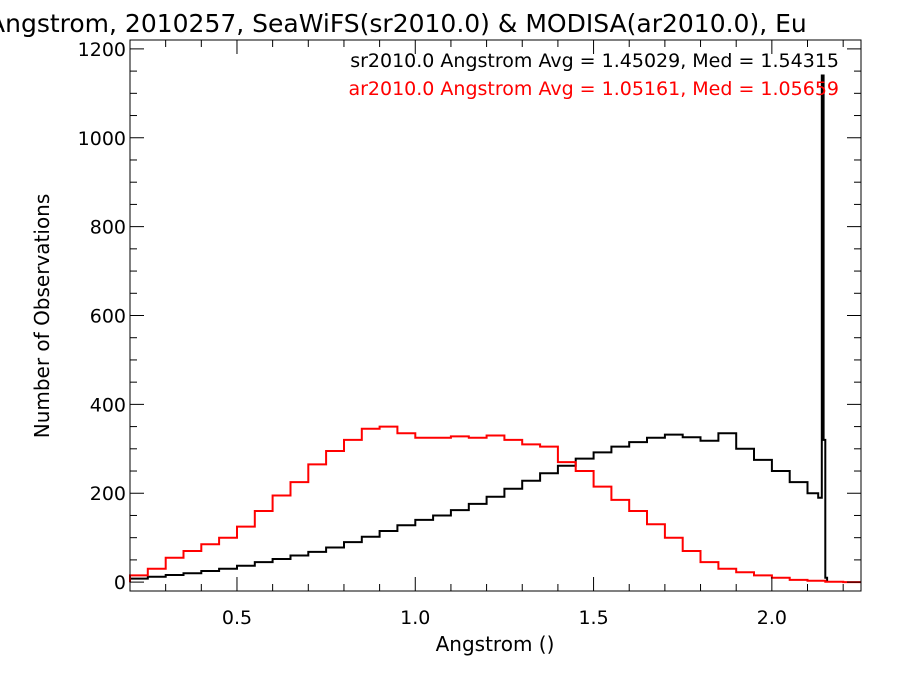 This screenshot has width=900, height=675. I want to click on x-tick-label: 1.5, so click(593, 618).